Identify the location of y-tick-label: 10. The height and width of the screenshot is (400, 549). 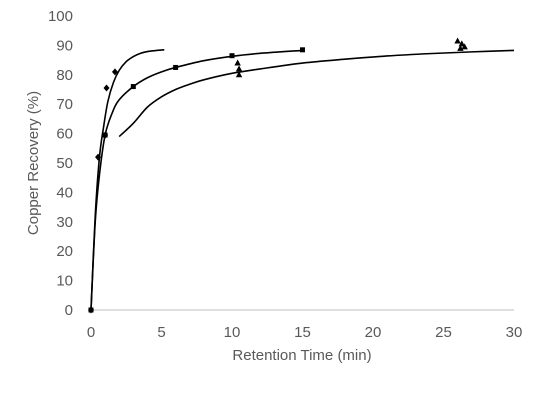
(64, 281).